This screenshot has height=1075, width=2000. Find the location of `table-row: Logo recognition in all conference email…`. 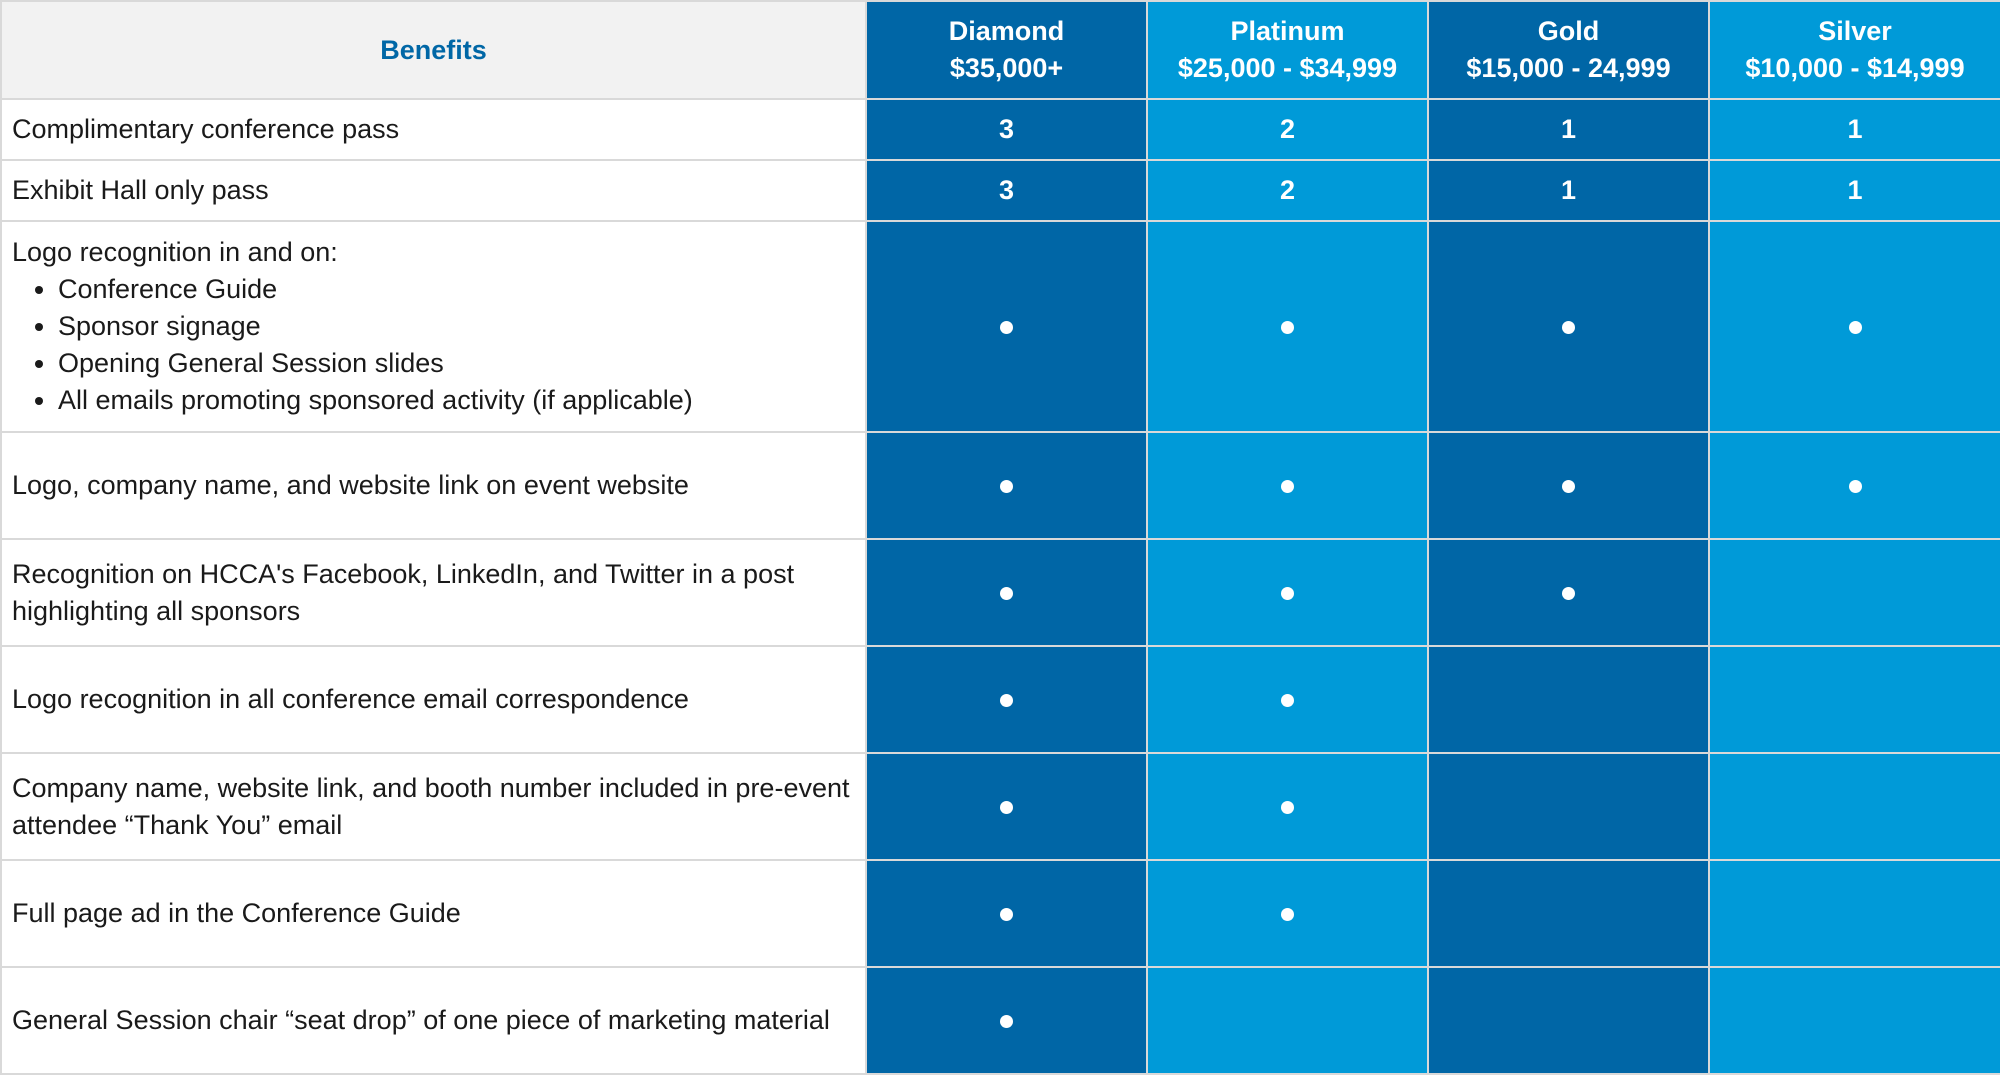

table-row: Logo recognition in all conference email… is located at coordinates (1000, 699).